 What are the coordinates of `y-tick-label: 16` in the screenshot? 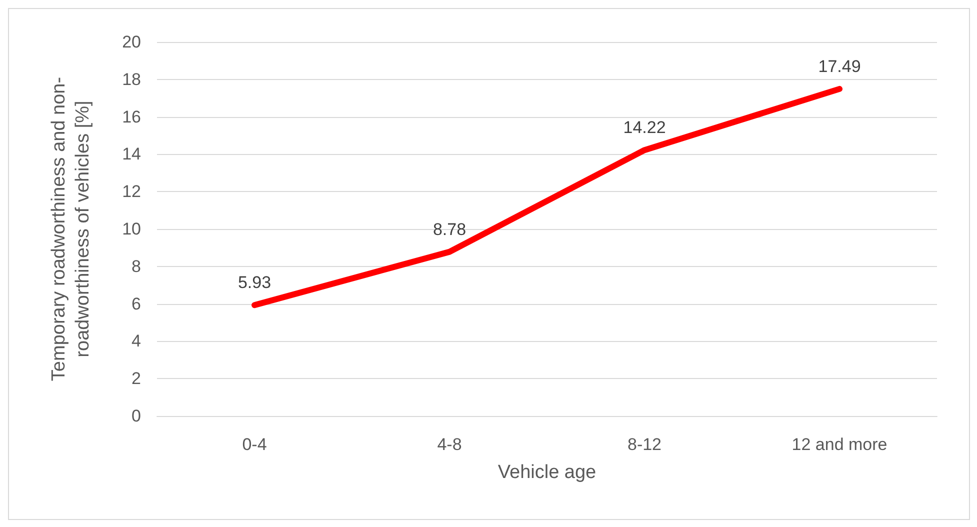 It's located at (131, 116).